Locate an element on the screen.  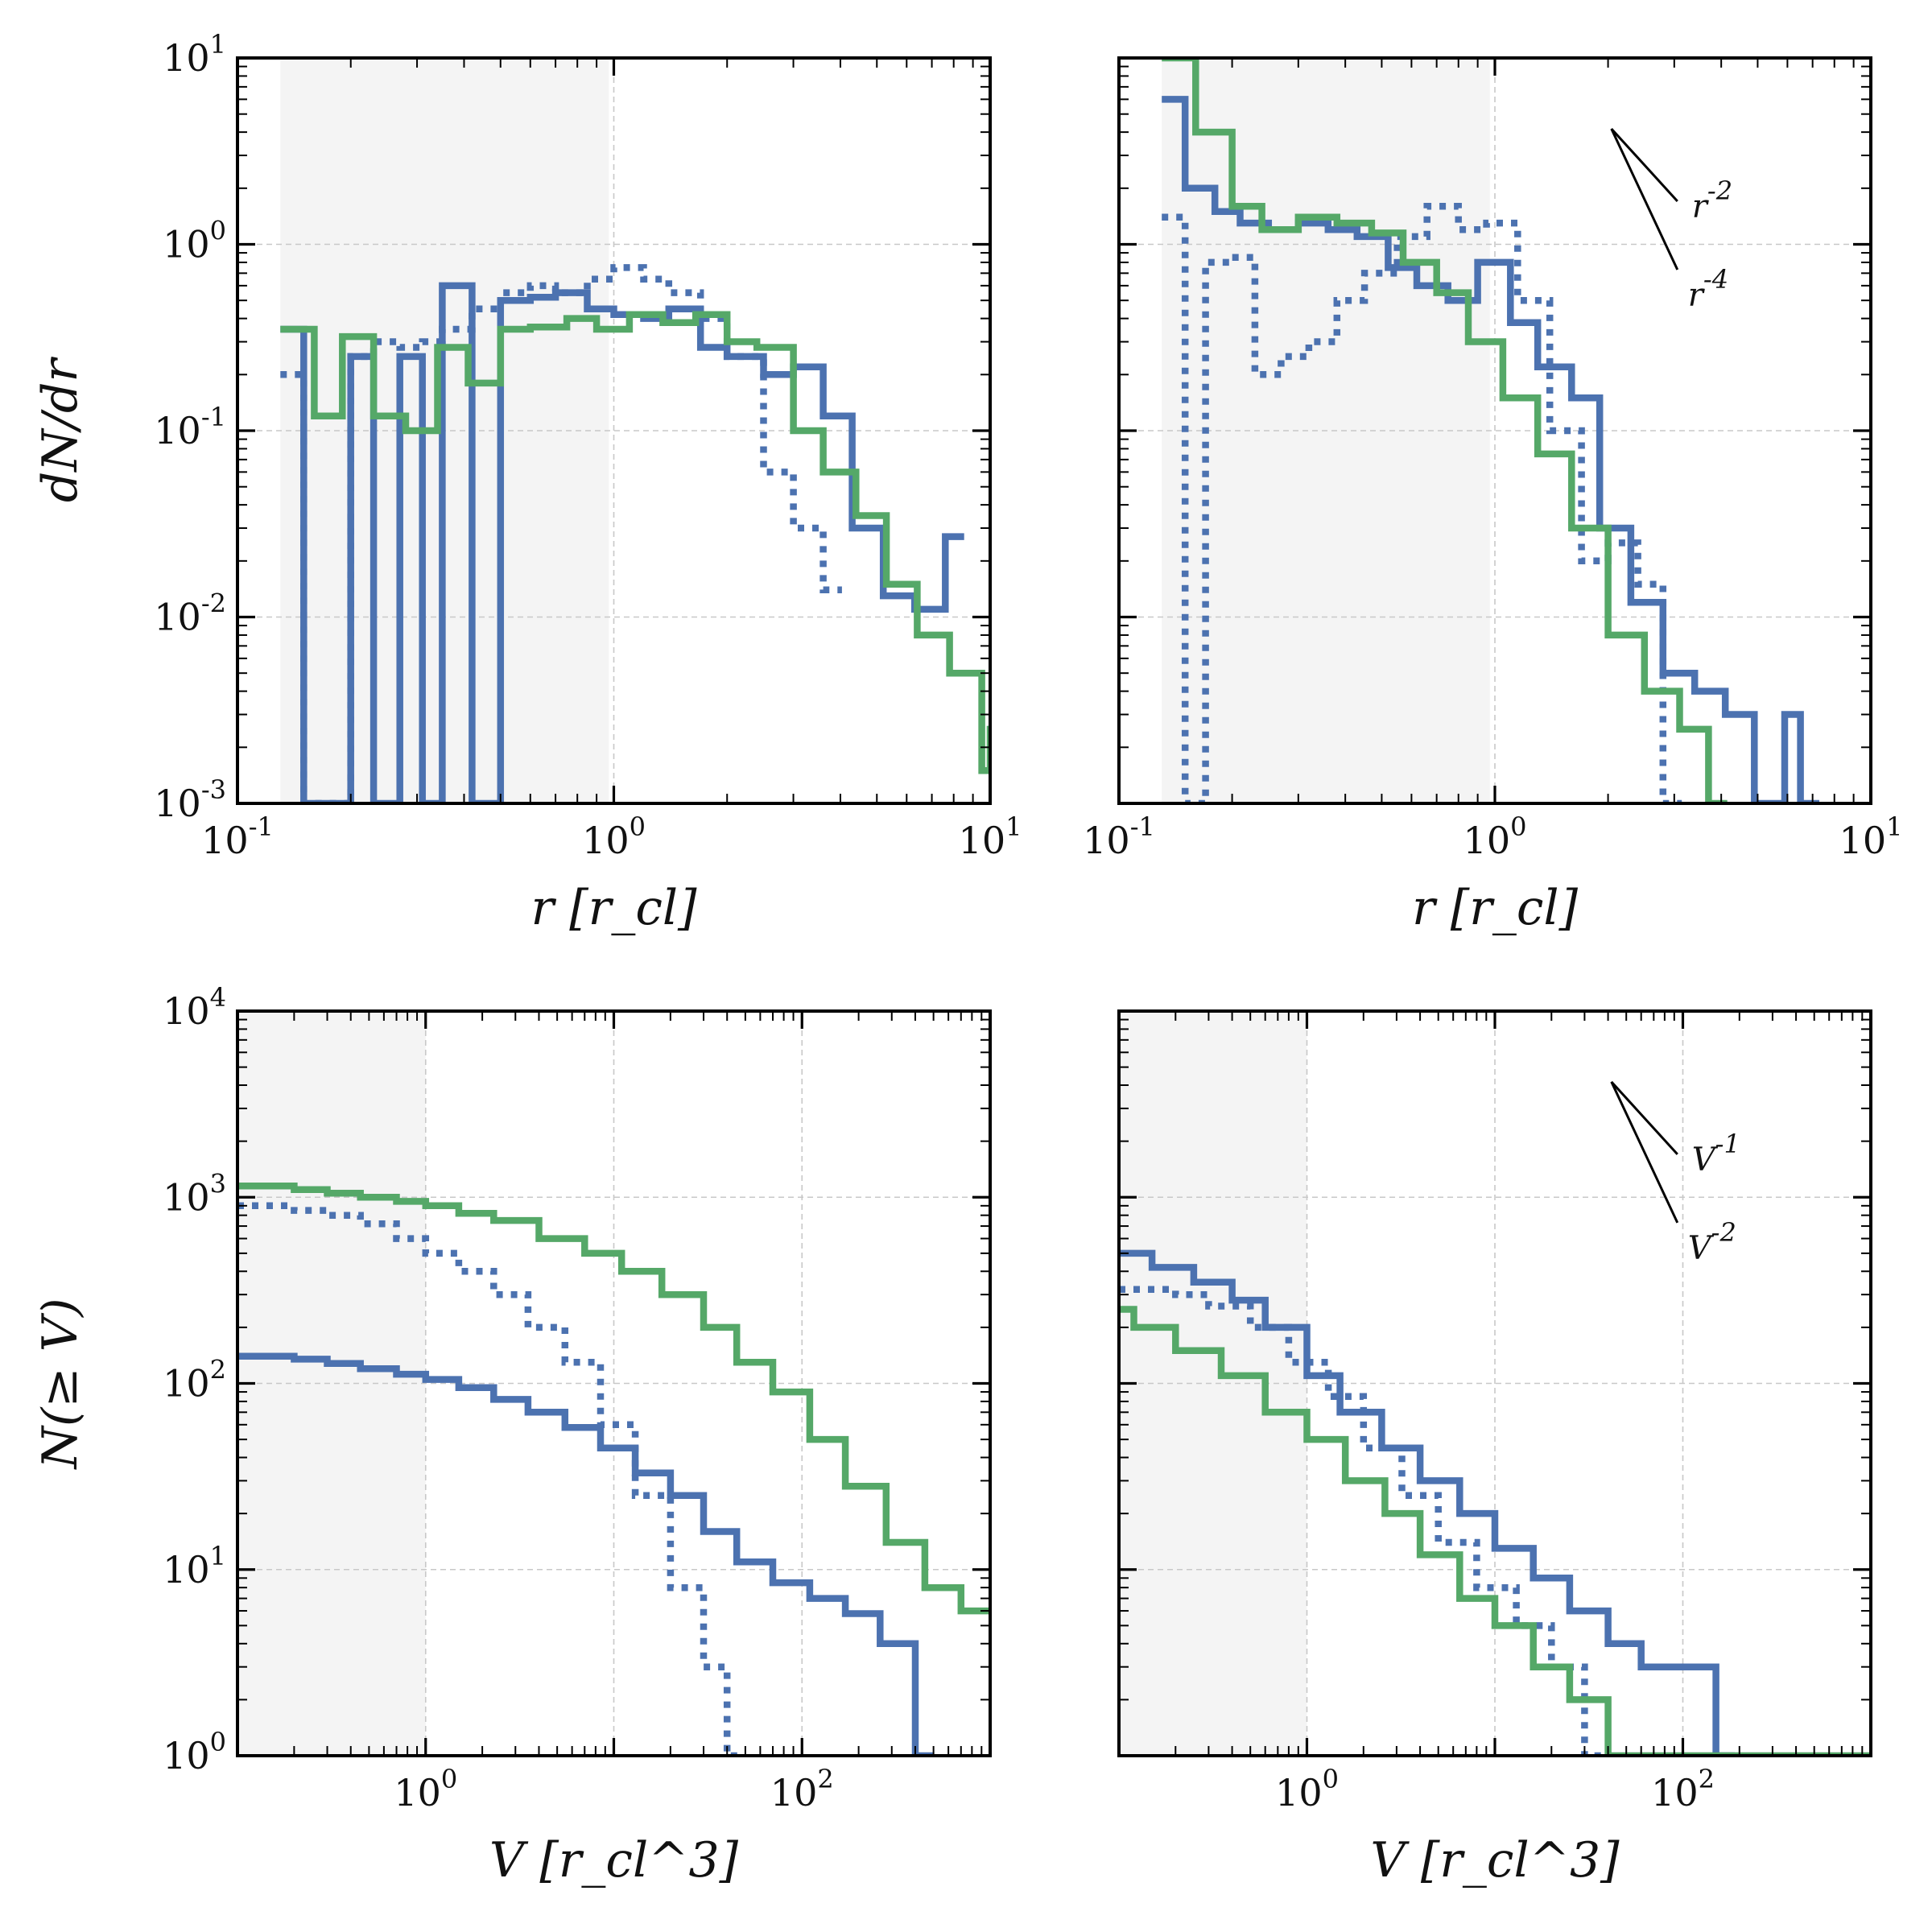
y-tick-label: 10³ is located at coordinates (194, 1193).